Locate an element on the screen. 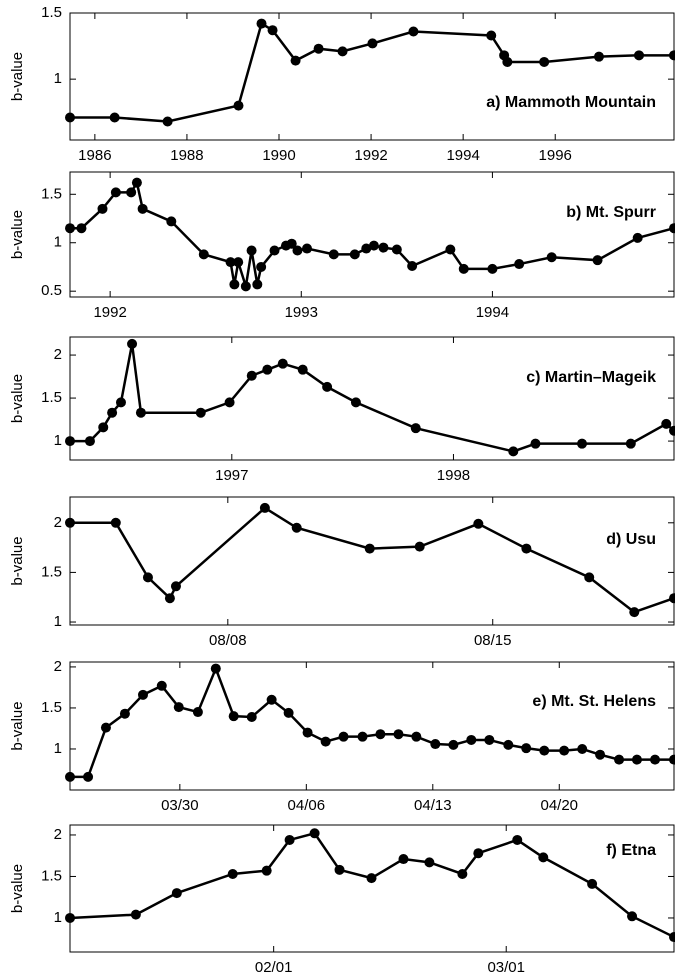  x-tick-label: 08/08 is located at coordinates (228, 640).